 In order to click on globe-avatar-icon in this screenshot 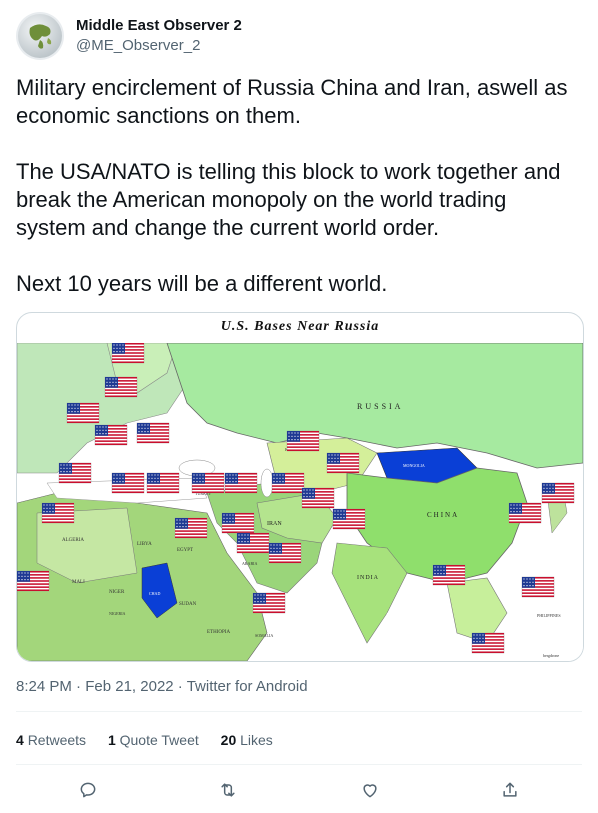, I will do `click(40, 36)`.